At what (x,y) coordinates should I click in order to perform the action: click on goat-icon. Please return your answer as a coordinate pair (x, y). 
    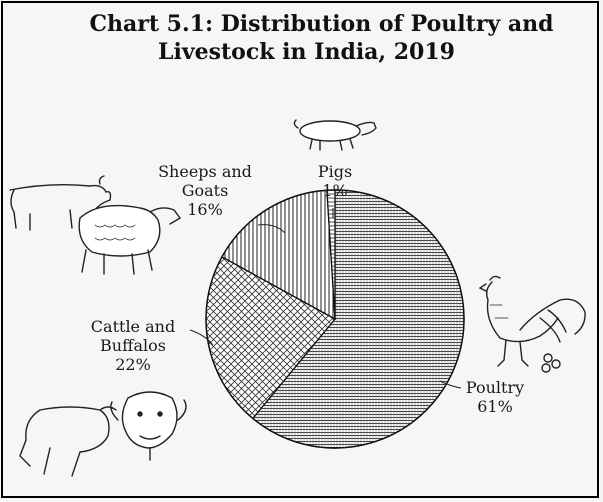
    Looking at the image, I should click on (60, 203).